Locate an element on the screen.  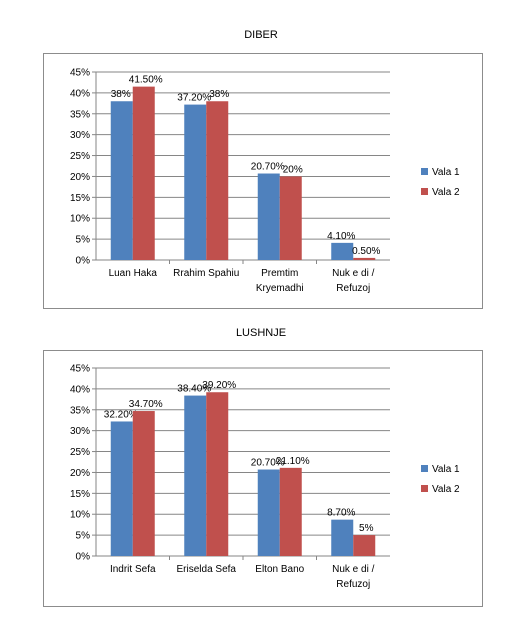
data-label: 37.20% is located at coordinates (194, 98).